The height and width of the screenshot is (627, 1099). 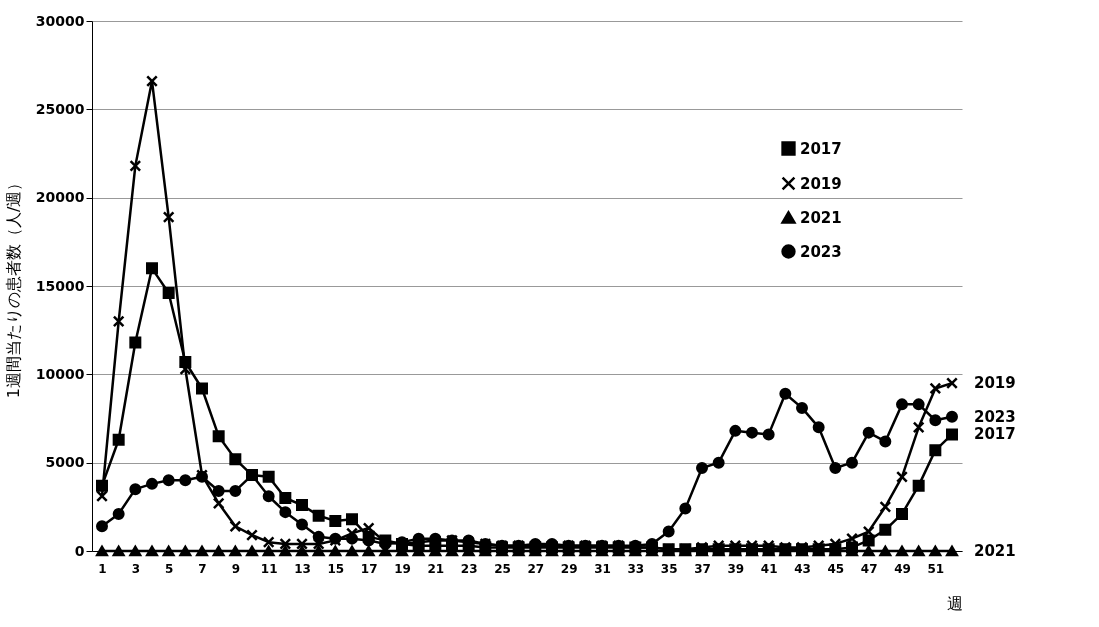 What do you see at coordinates (60, 197) in the screenshot?
I see `y-tick-label: 20000` at bounding box center [60, 197].